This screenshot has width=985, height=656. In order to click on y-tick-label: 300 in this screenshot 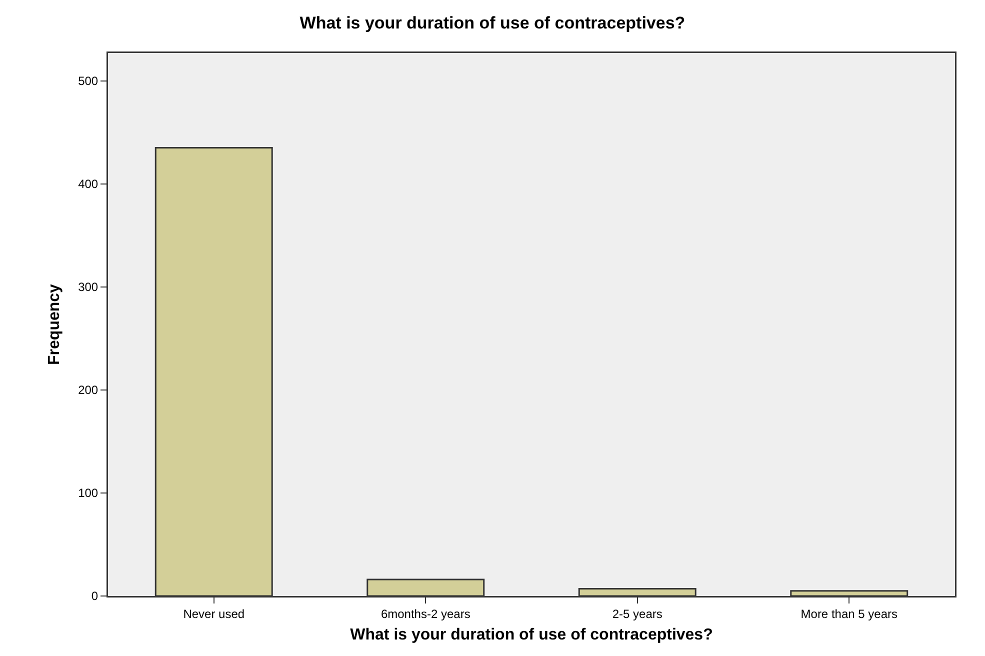, I will do `click(88, 287)`.